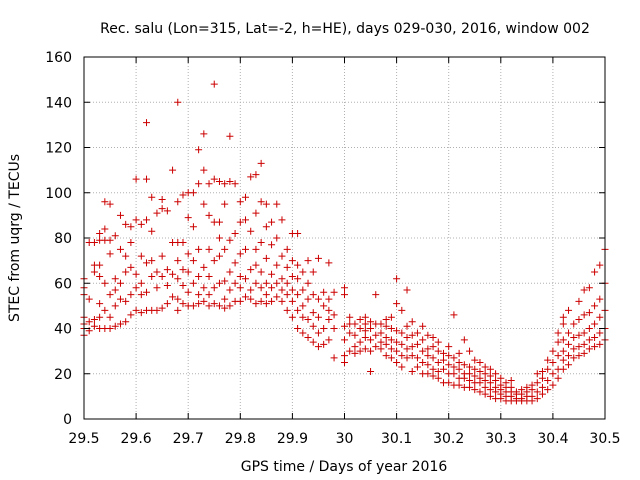 Image resolution: width=640 pixels, height=480 pixels. Describe the element at coordinates (58, 194) in the screenshot. I see `y-tick-label: 100` at that location.